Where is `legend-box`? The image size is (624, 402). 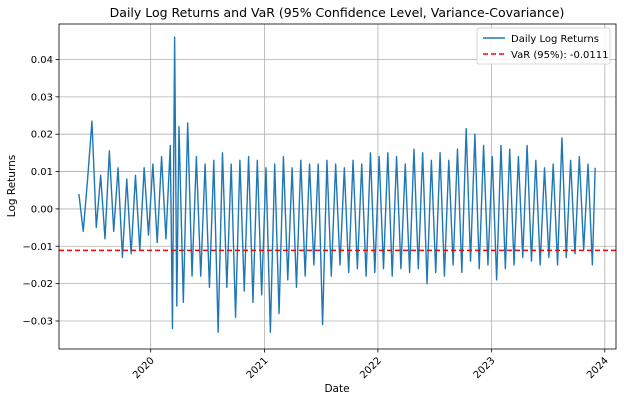 legend-box is located at coordinates (543, 46).